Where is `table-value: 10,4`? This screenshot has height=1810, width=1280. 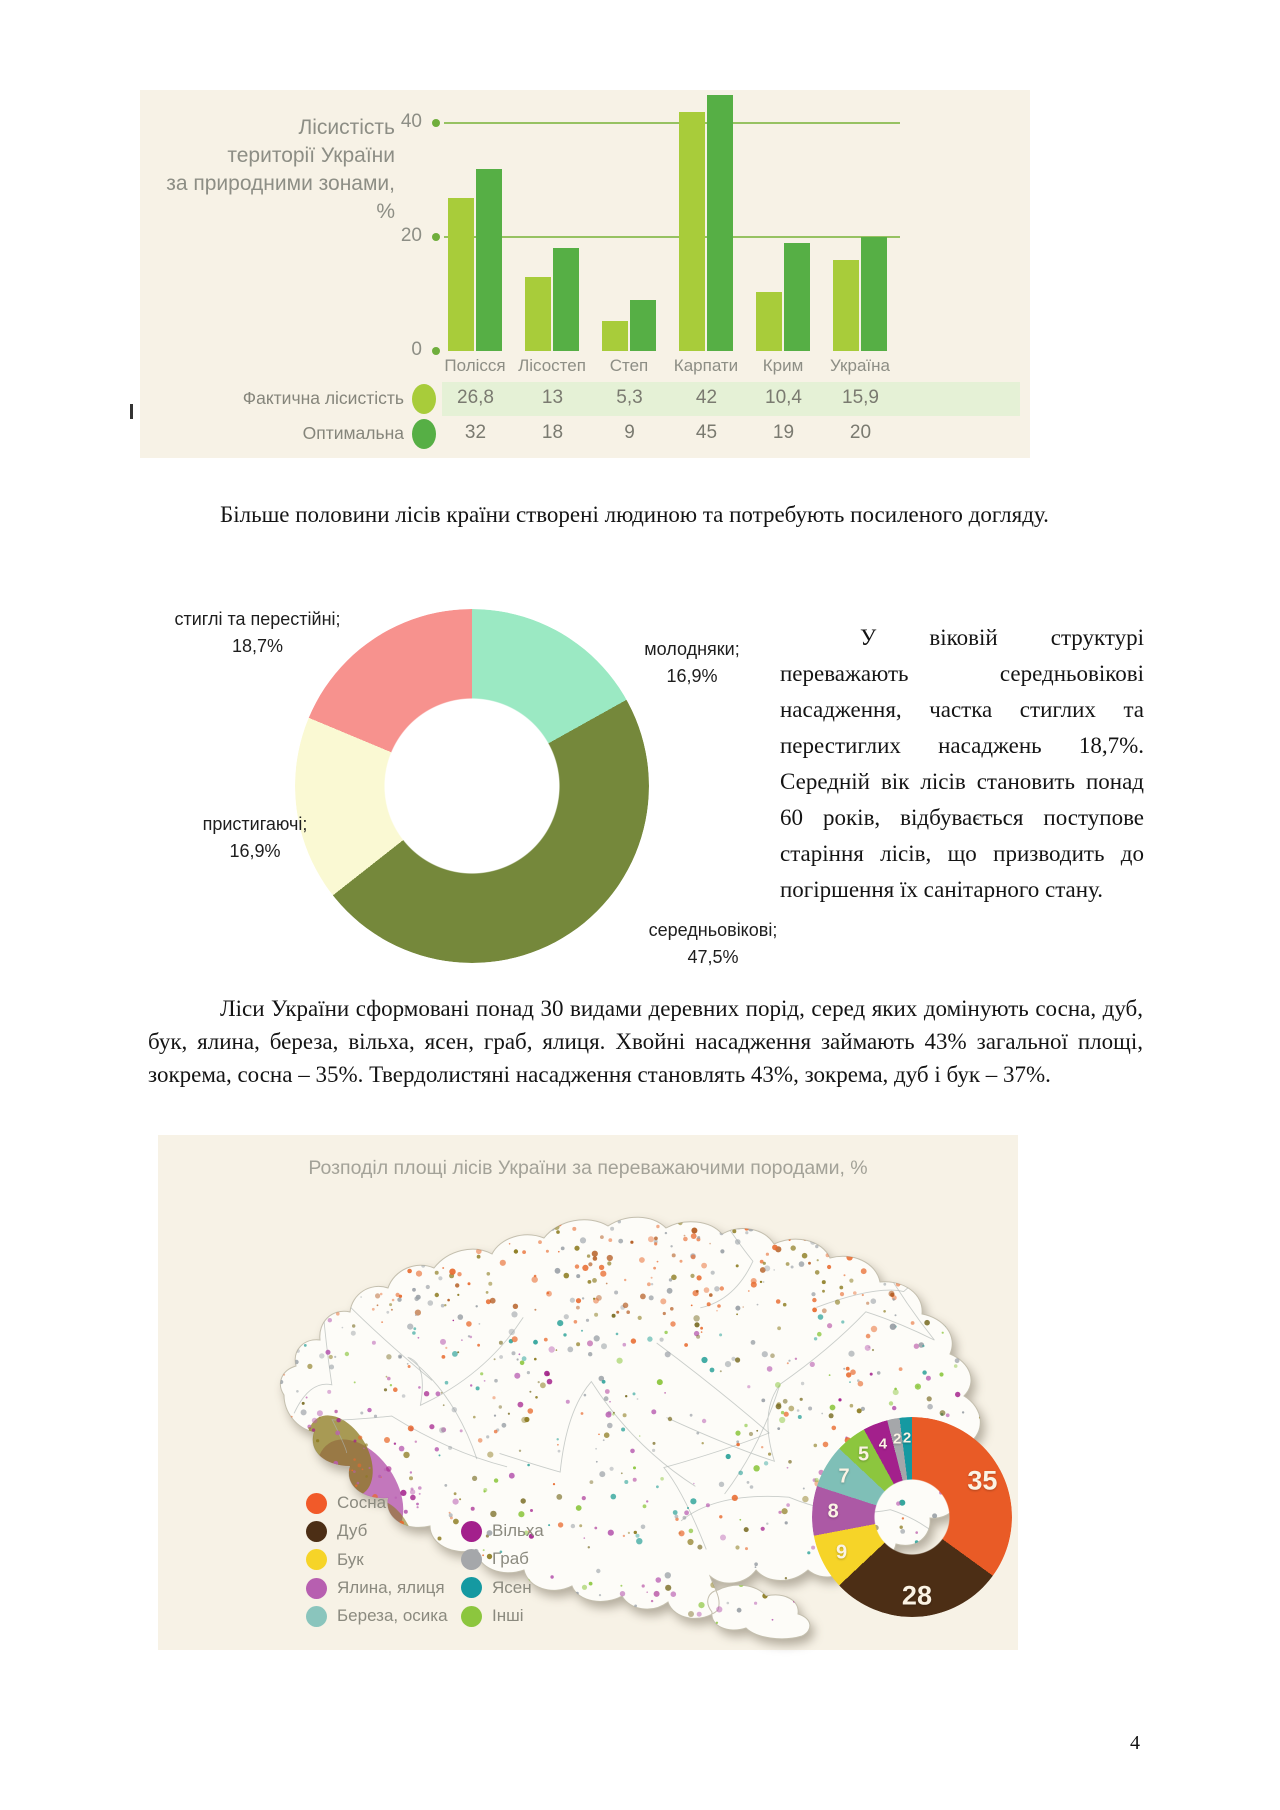
table-value: 10,4 is located at coordinates (783, 397).